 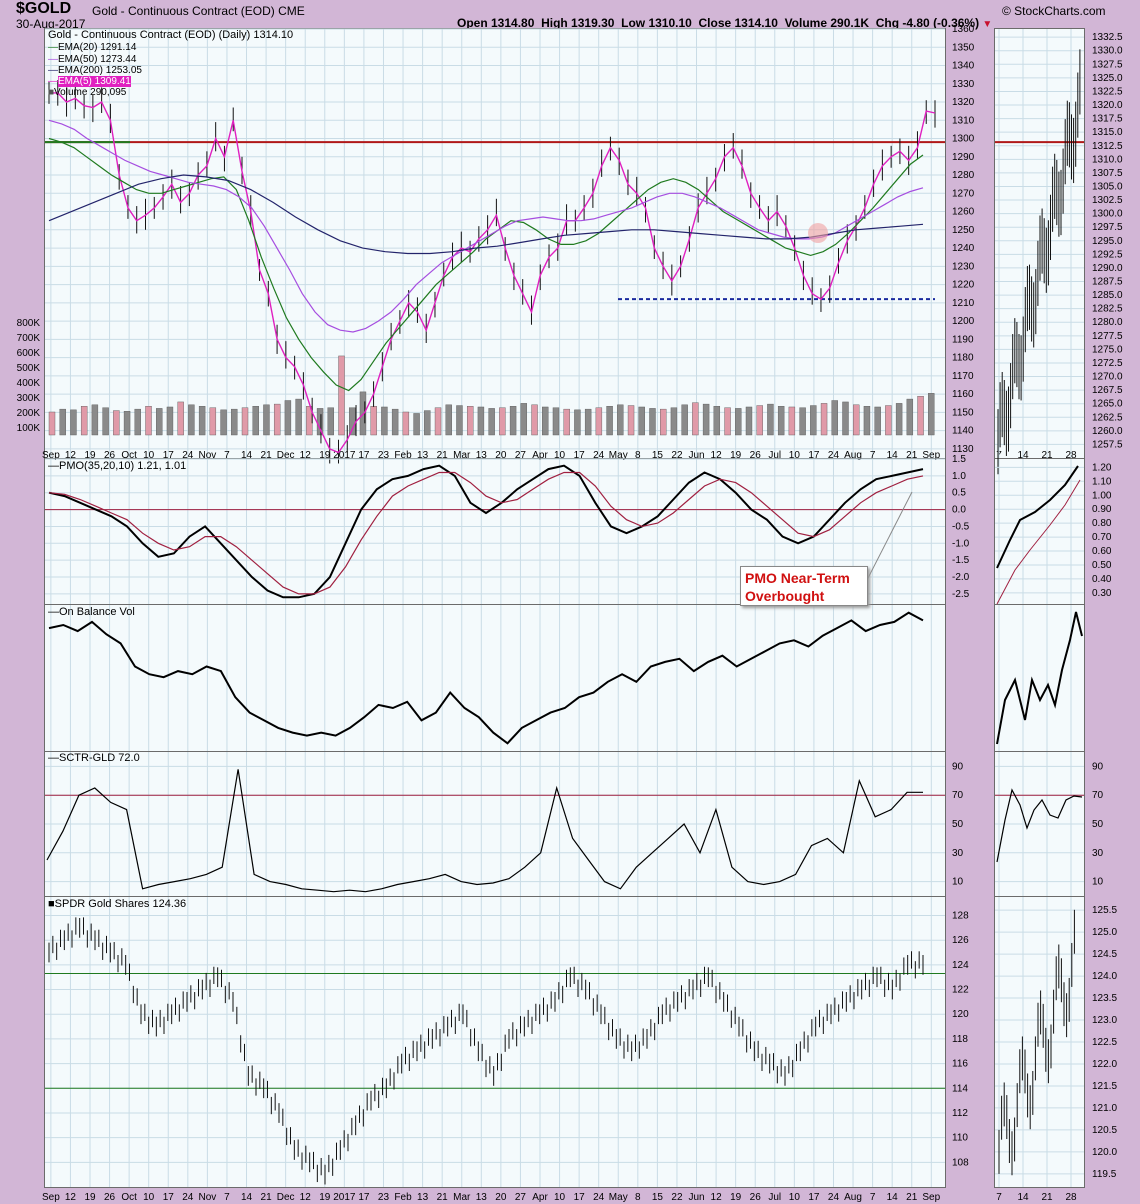 What do you see at coordinates (1039, 825) in the screenshot?
I see `zoom-sctr-line` at bounding box center [1039, 825].